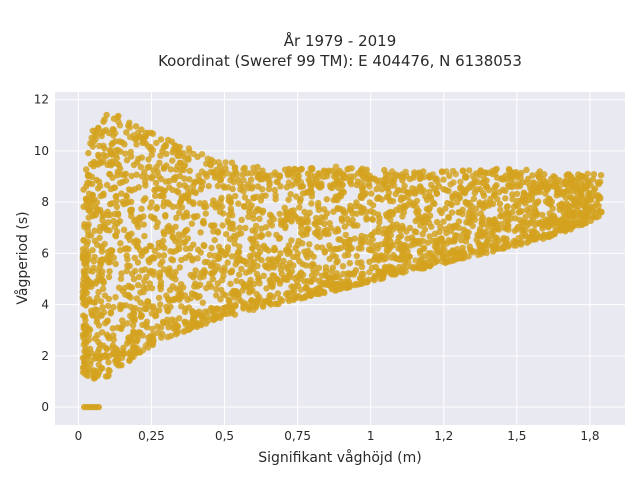 The width and height of the screenshot is (640, 484). I want to click on x-tick-label: 0,5, so click(224, 436).